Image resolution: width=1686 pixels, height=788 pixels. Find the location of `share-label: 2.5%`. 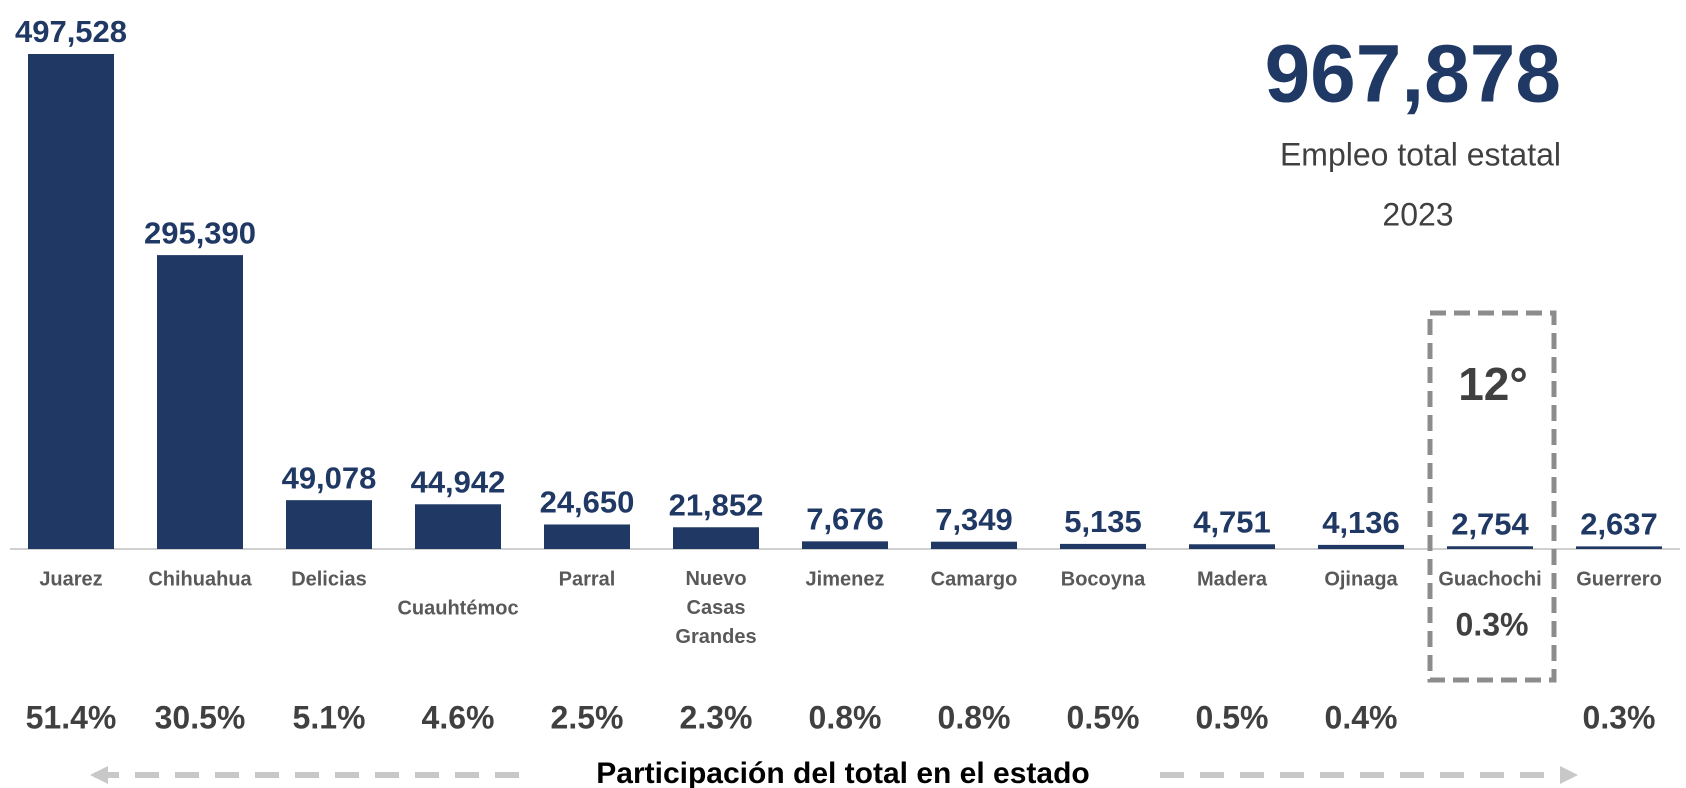

share-label: 2.5% is located at coordinates (587, 717).